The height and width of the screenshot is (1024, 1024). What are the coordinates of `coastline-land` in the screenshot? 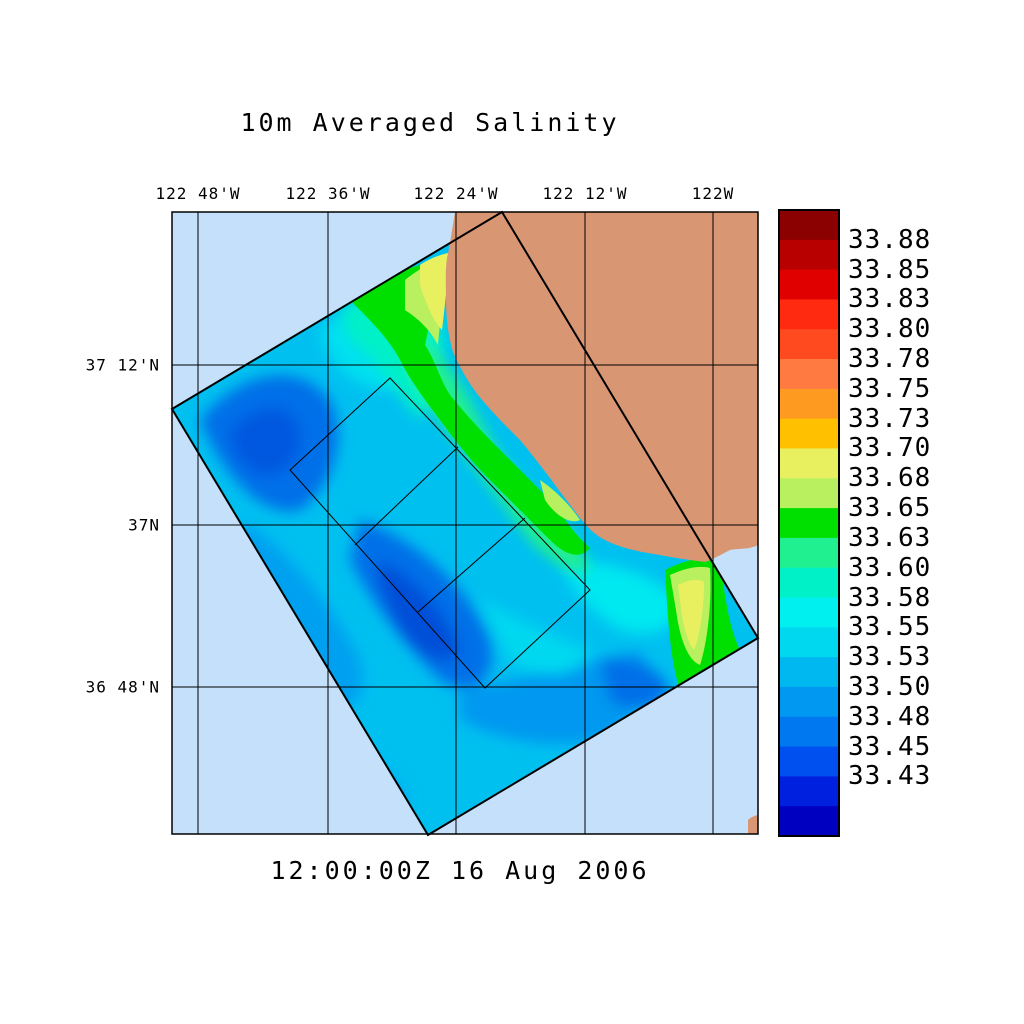 It's located at (601, 387).